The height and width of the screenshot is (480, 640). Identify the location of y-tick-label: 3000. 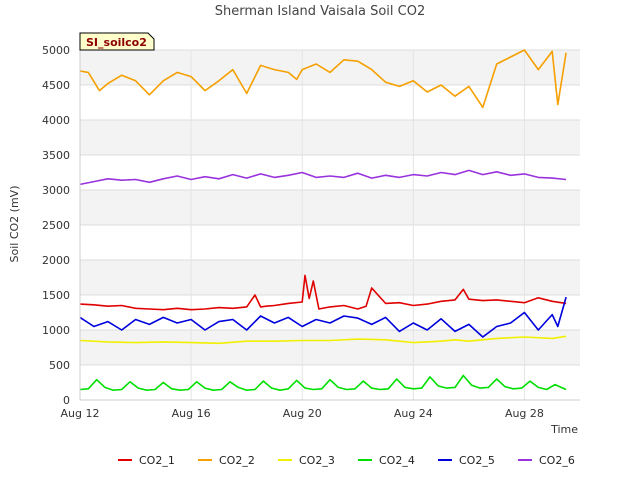
(56, 190).